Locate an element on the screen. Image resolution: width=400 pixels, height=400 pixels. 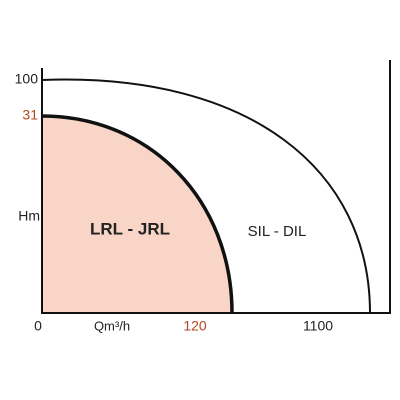
x-origin-label: 0 is located at coordinates (38, 326).